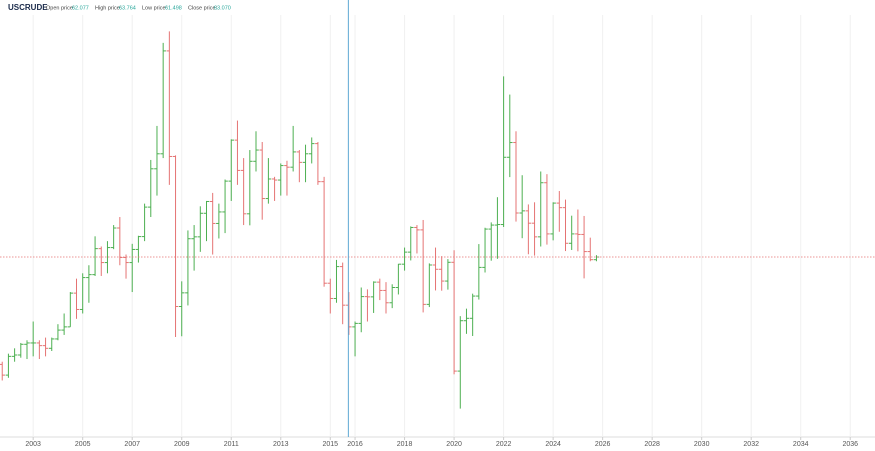 The image size is (875, 451). I want to click on x-tick-label: 2003, so click(33, 444).